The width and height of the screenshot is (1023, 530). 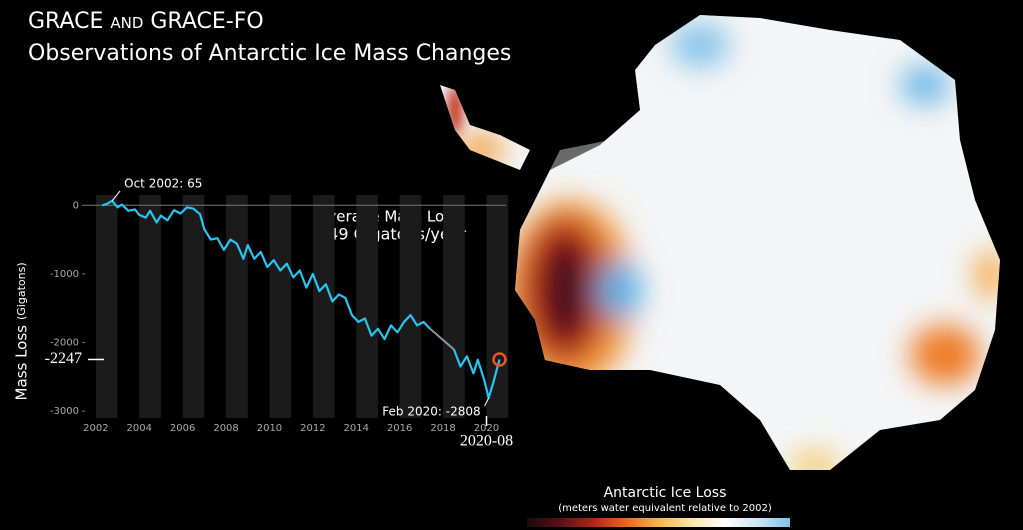 I want to click on y-axis-label: Mass Loss (Gigatons), so click(x=22, y=331).